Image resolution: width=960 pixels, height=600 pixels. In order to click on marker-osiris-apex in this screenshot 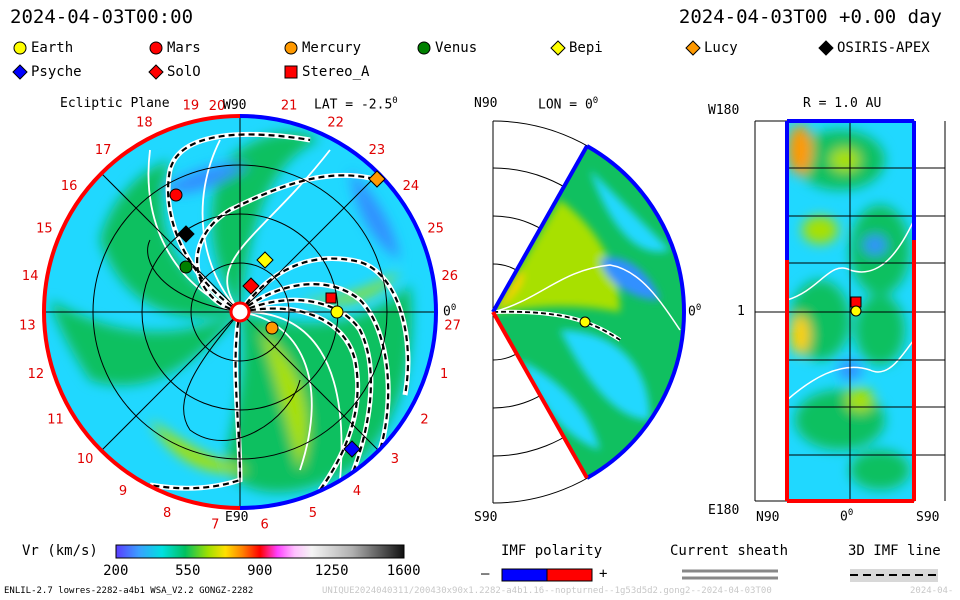, I will do `click(186, 234)`.